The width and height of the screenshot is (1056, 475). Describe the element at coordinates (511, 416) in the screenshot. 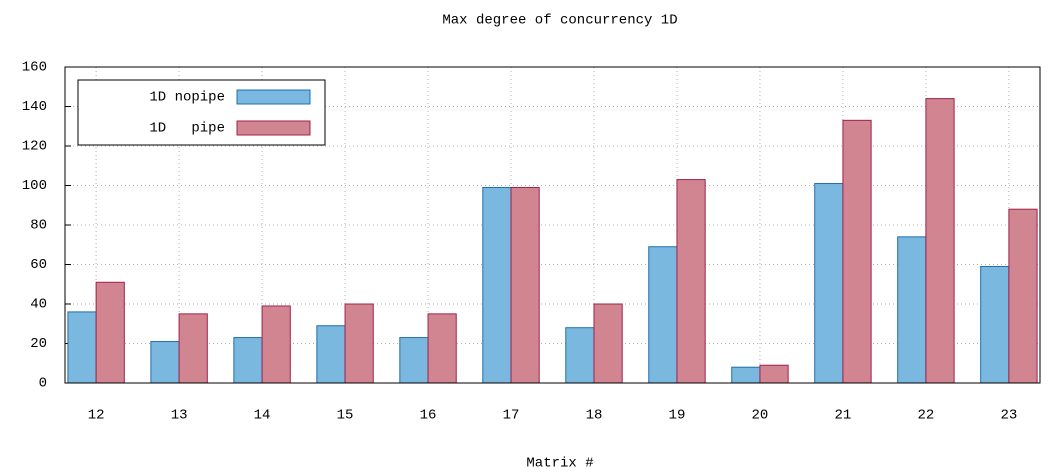

I see `x-tick-label: 17` at that location.